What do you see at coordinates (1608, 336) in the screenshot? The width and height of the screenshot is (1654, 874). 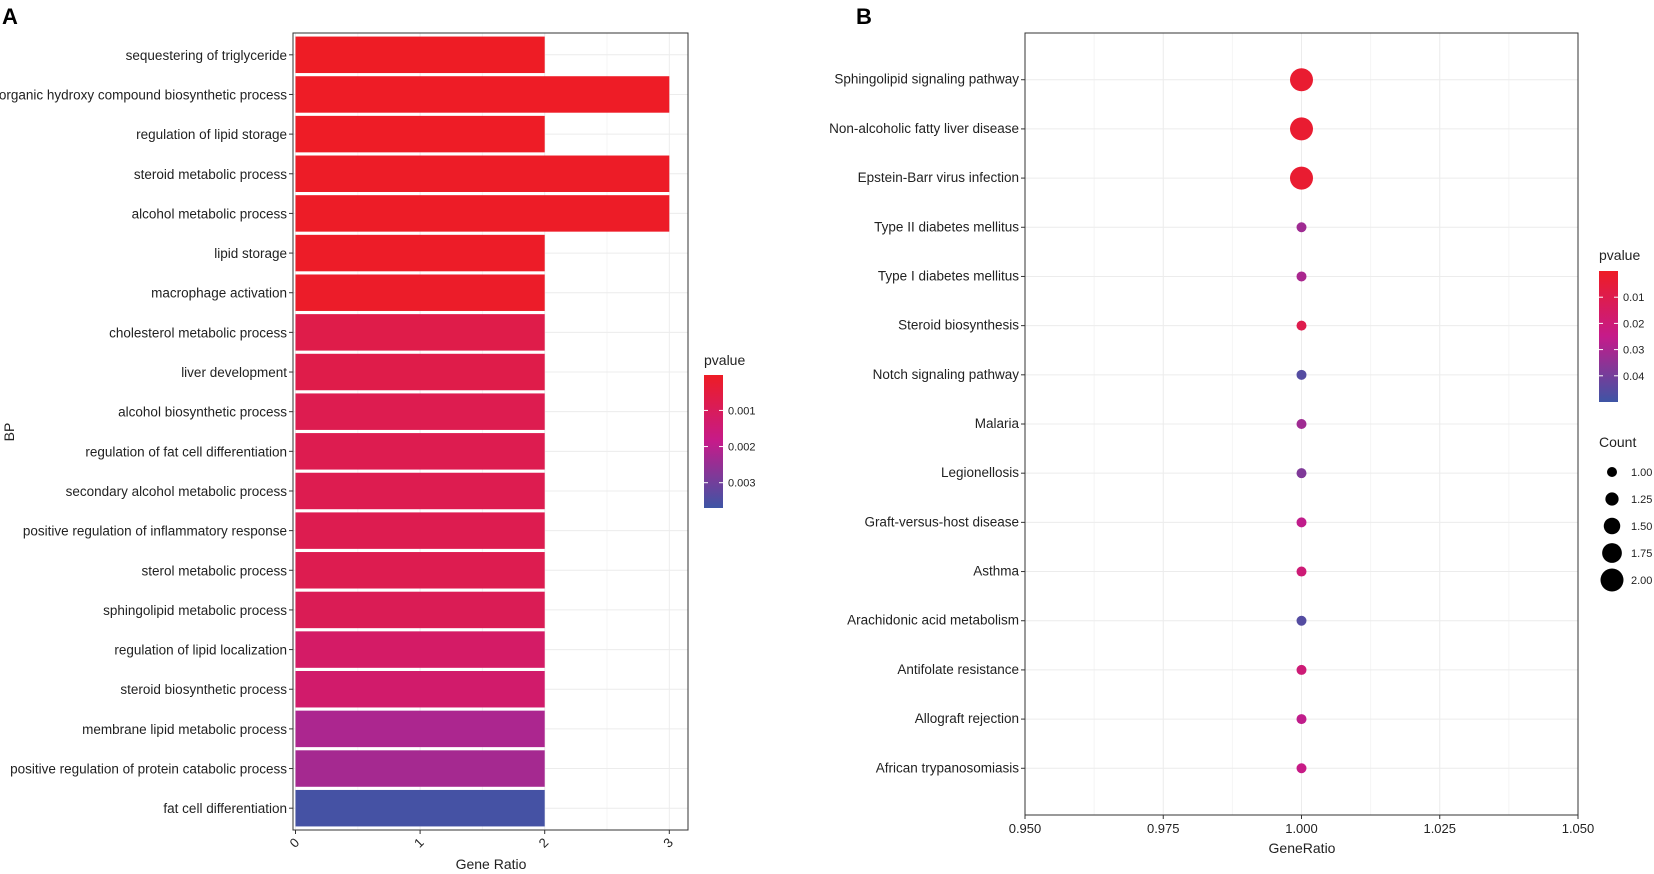 I see `chart-b-legend-colorbar` at bounding box center [1608, 336].